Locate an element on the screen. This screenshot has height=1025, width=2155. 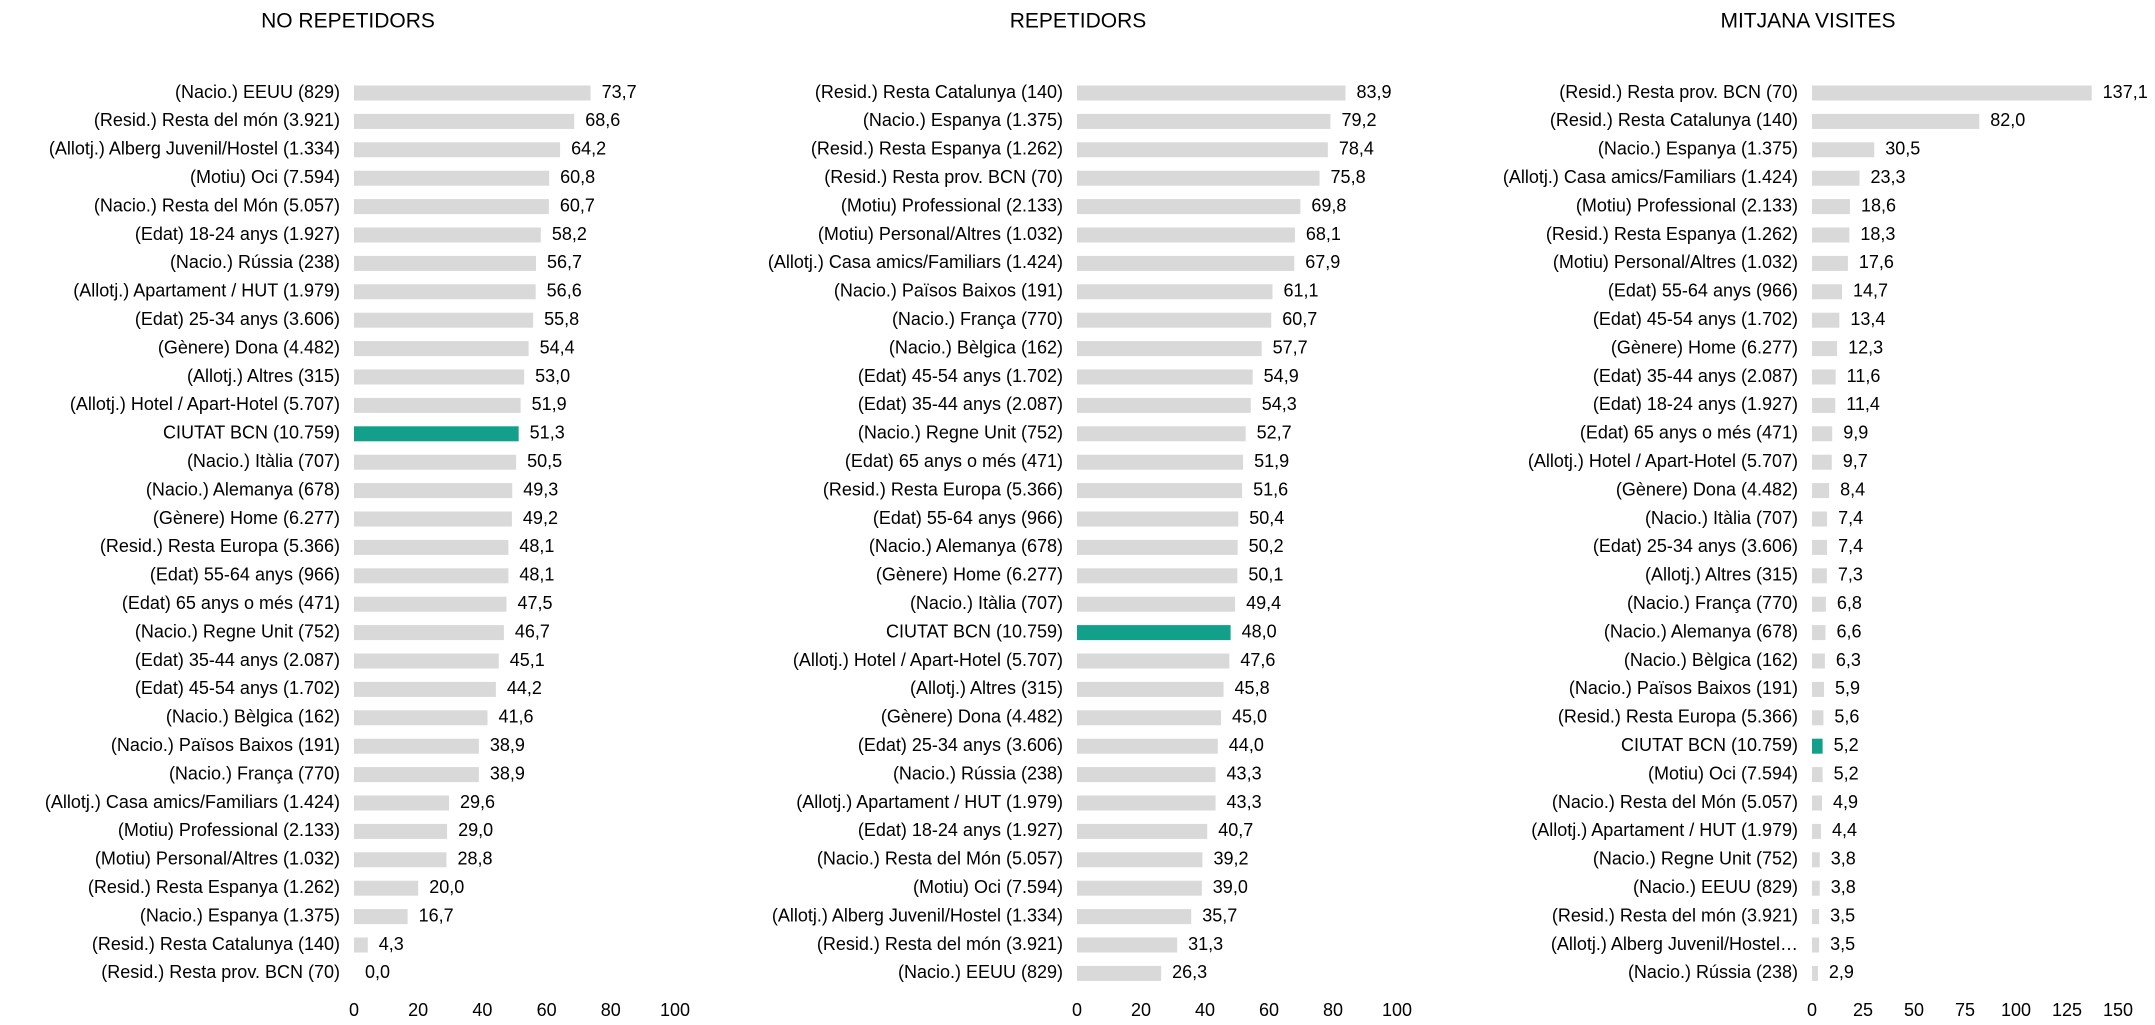
value-label: 82,0 is located at coordinates (2007, 120).